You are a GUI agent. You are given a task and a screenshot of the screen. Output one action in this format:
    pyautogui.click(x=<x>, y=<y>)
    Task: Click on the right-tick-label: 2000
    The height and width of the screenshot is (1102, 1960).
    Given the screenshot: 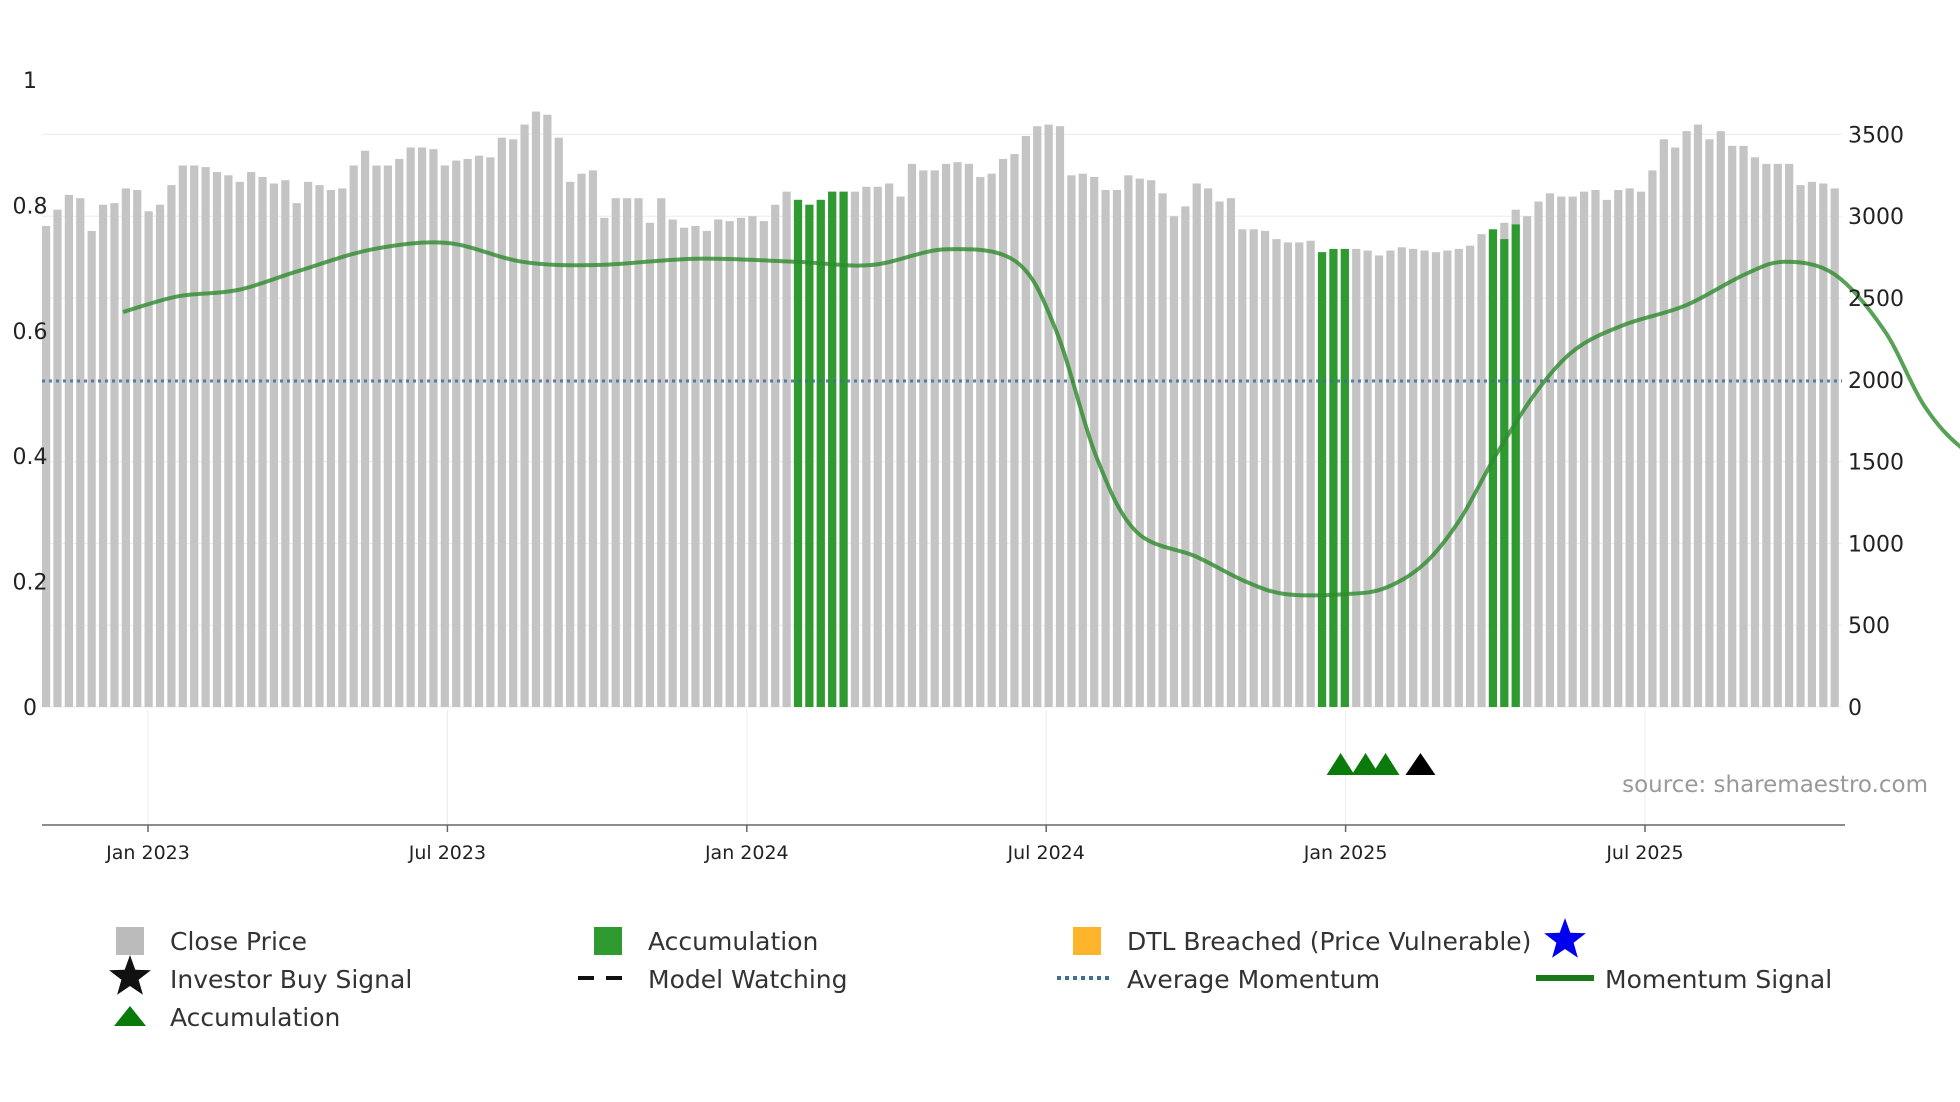 What is the action you would take?
    pyautogui.click(x=1876, y=381)
    